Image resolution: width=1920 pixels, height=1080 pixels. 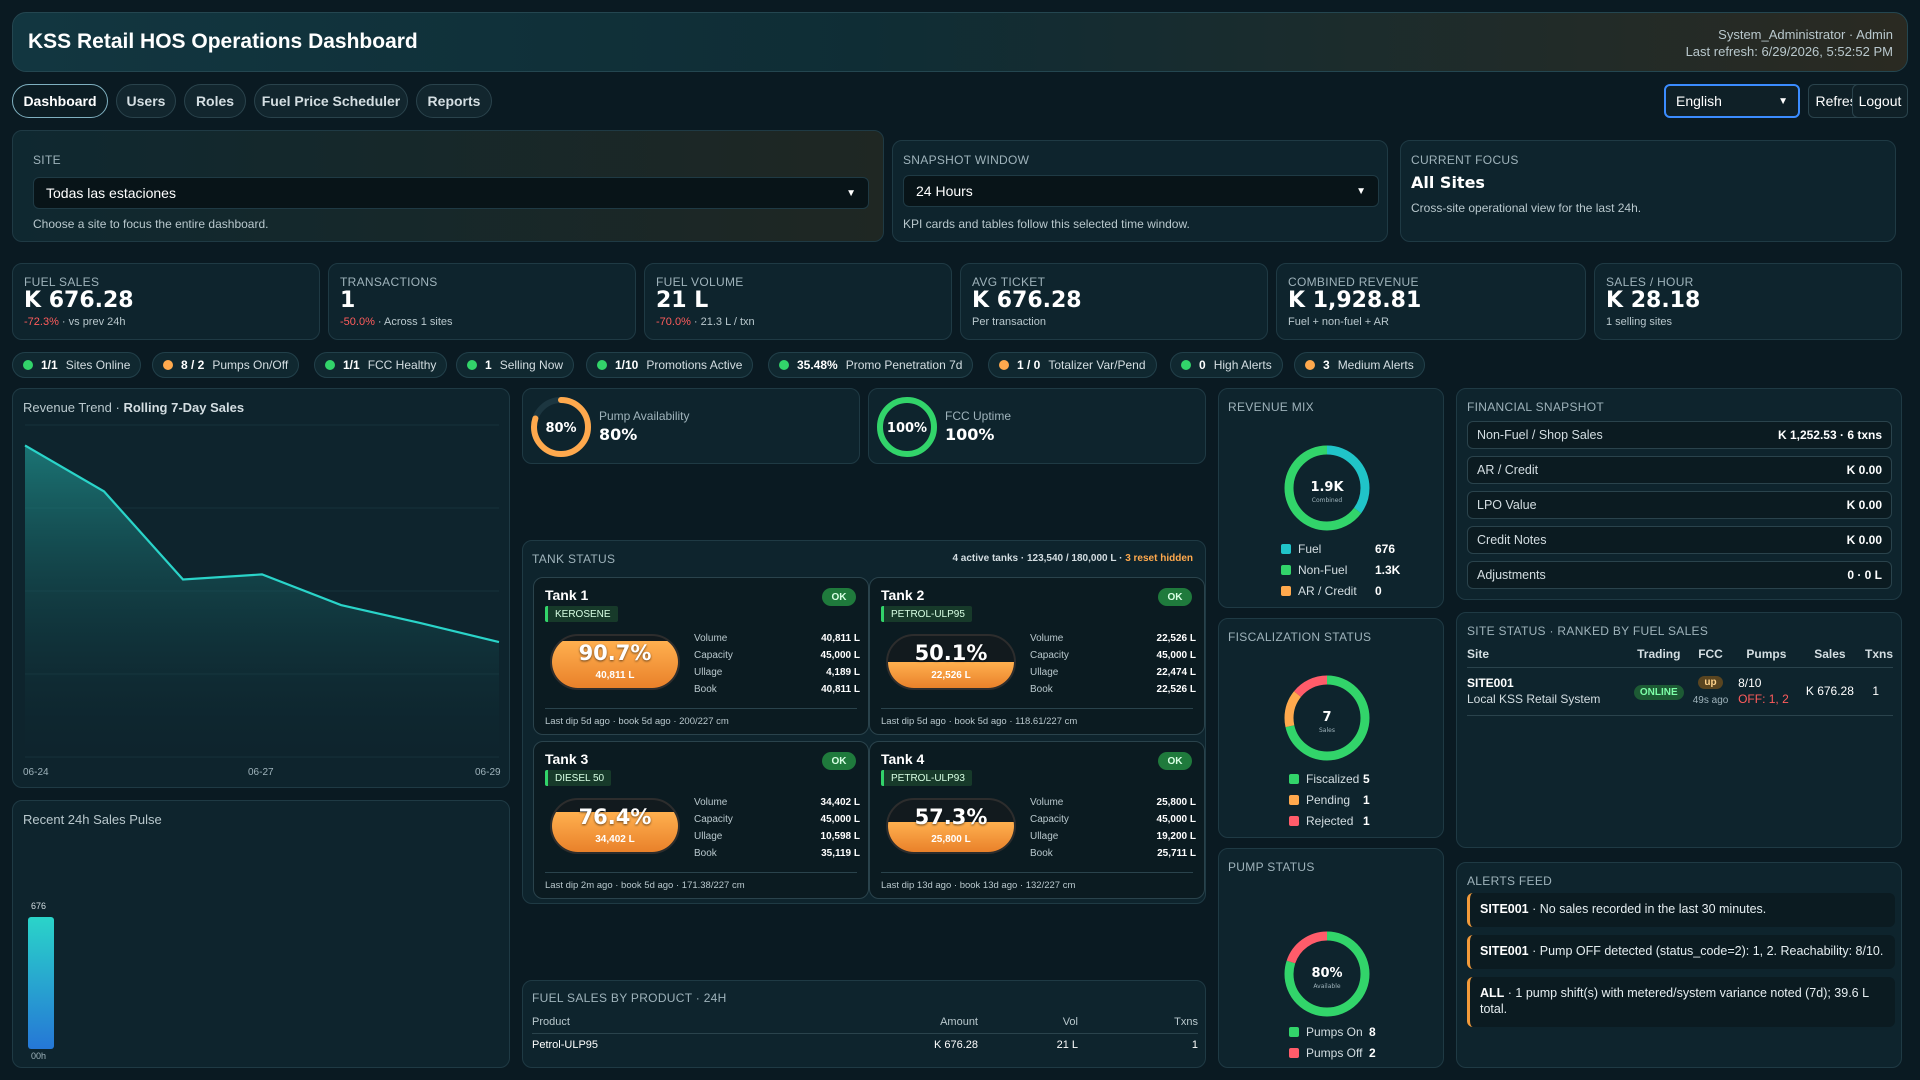 What do you see at coordinates (1864, 575) in the screenshot?
I see `fin-value: 0 · 0 L` at bounding box center [1864, 575].